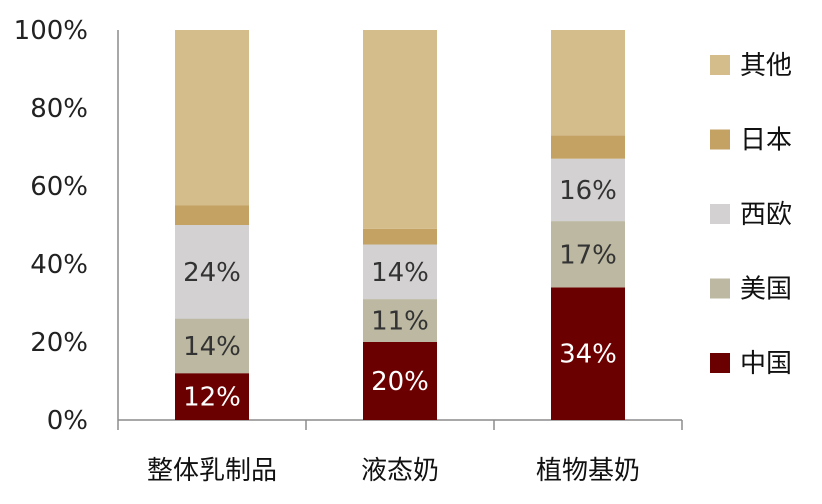 The width and height of the screenshot is (822, 504). What do you see at coordinates (59, 187) in the screenshot?
I see `y-tick-label: 60%` at bounding box center [59, 187].